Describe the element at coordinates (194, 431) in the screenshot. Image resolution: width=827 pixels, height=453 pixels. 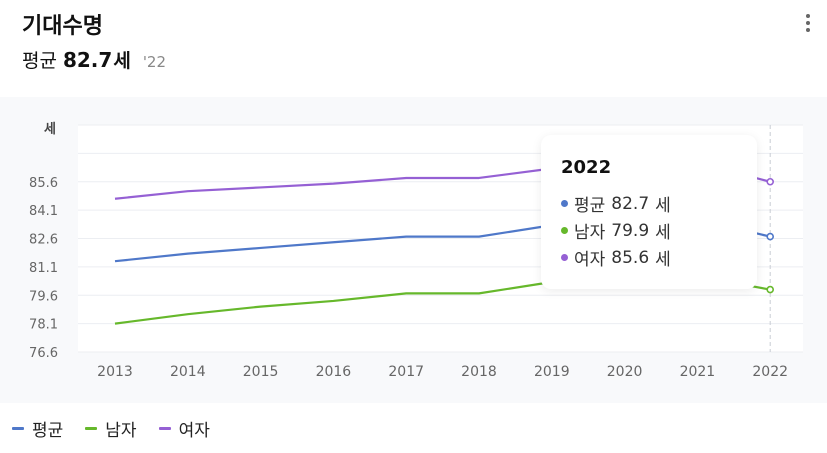
I see `legend-label: 여자` at that location.